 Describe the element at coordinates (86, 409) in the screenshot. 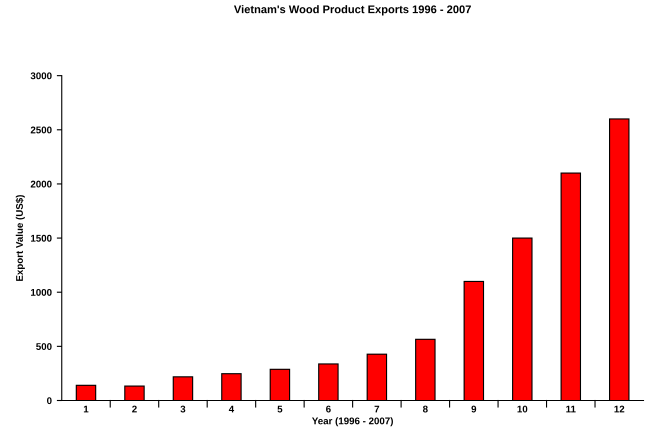

I see `x-tick-label: 1` at that location.